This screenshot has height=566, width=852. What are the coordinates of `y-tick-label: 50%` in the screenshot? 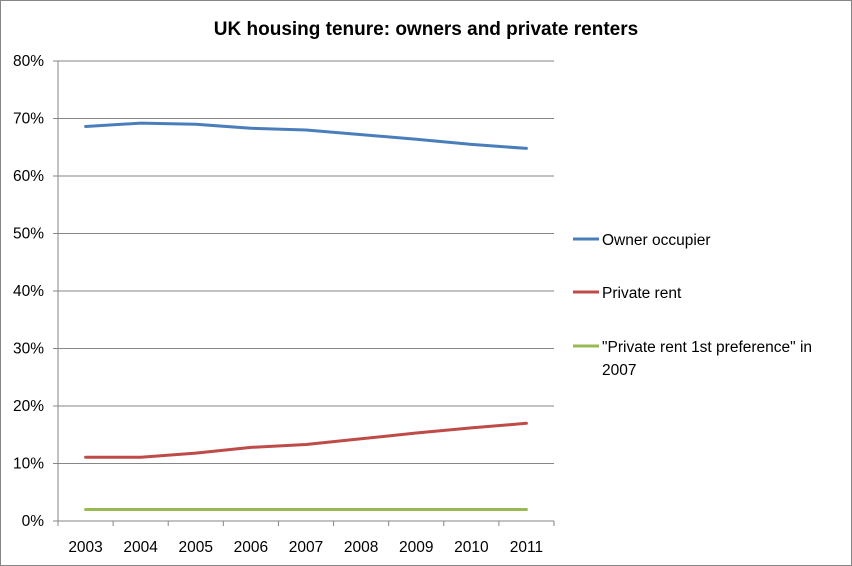 It's located at (28, 234).